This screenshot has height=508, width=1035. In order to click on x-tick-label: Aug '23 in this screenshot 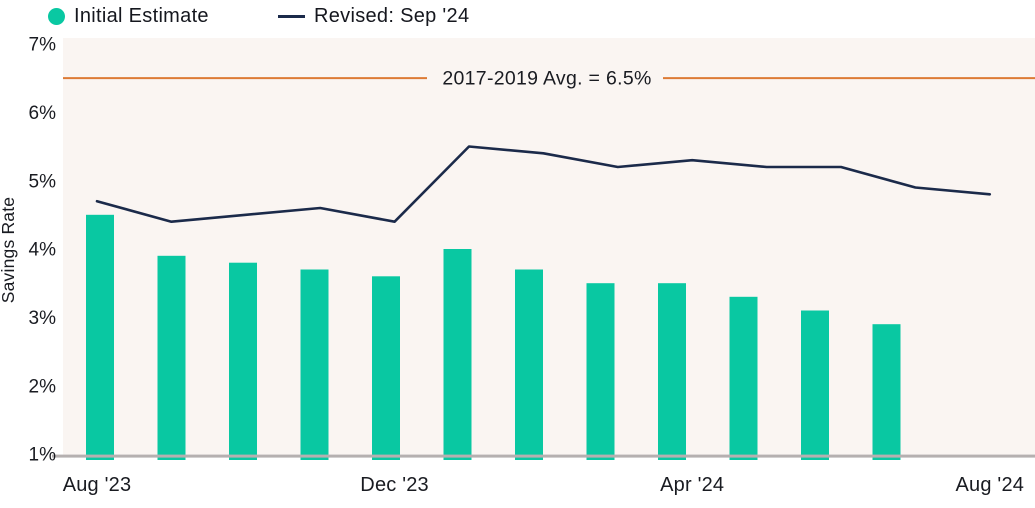, I will do `click(97, 485)`.